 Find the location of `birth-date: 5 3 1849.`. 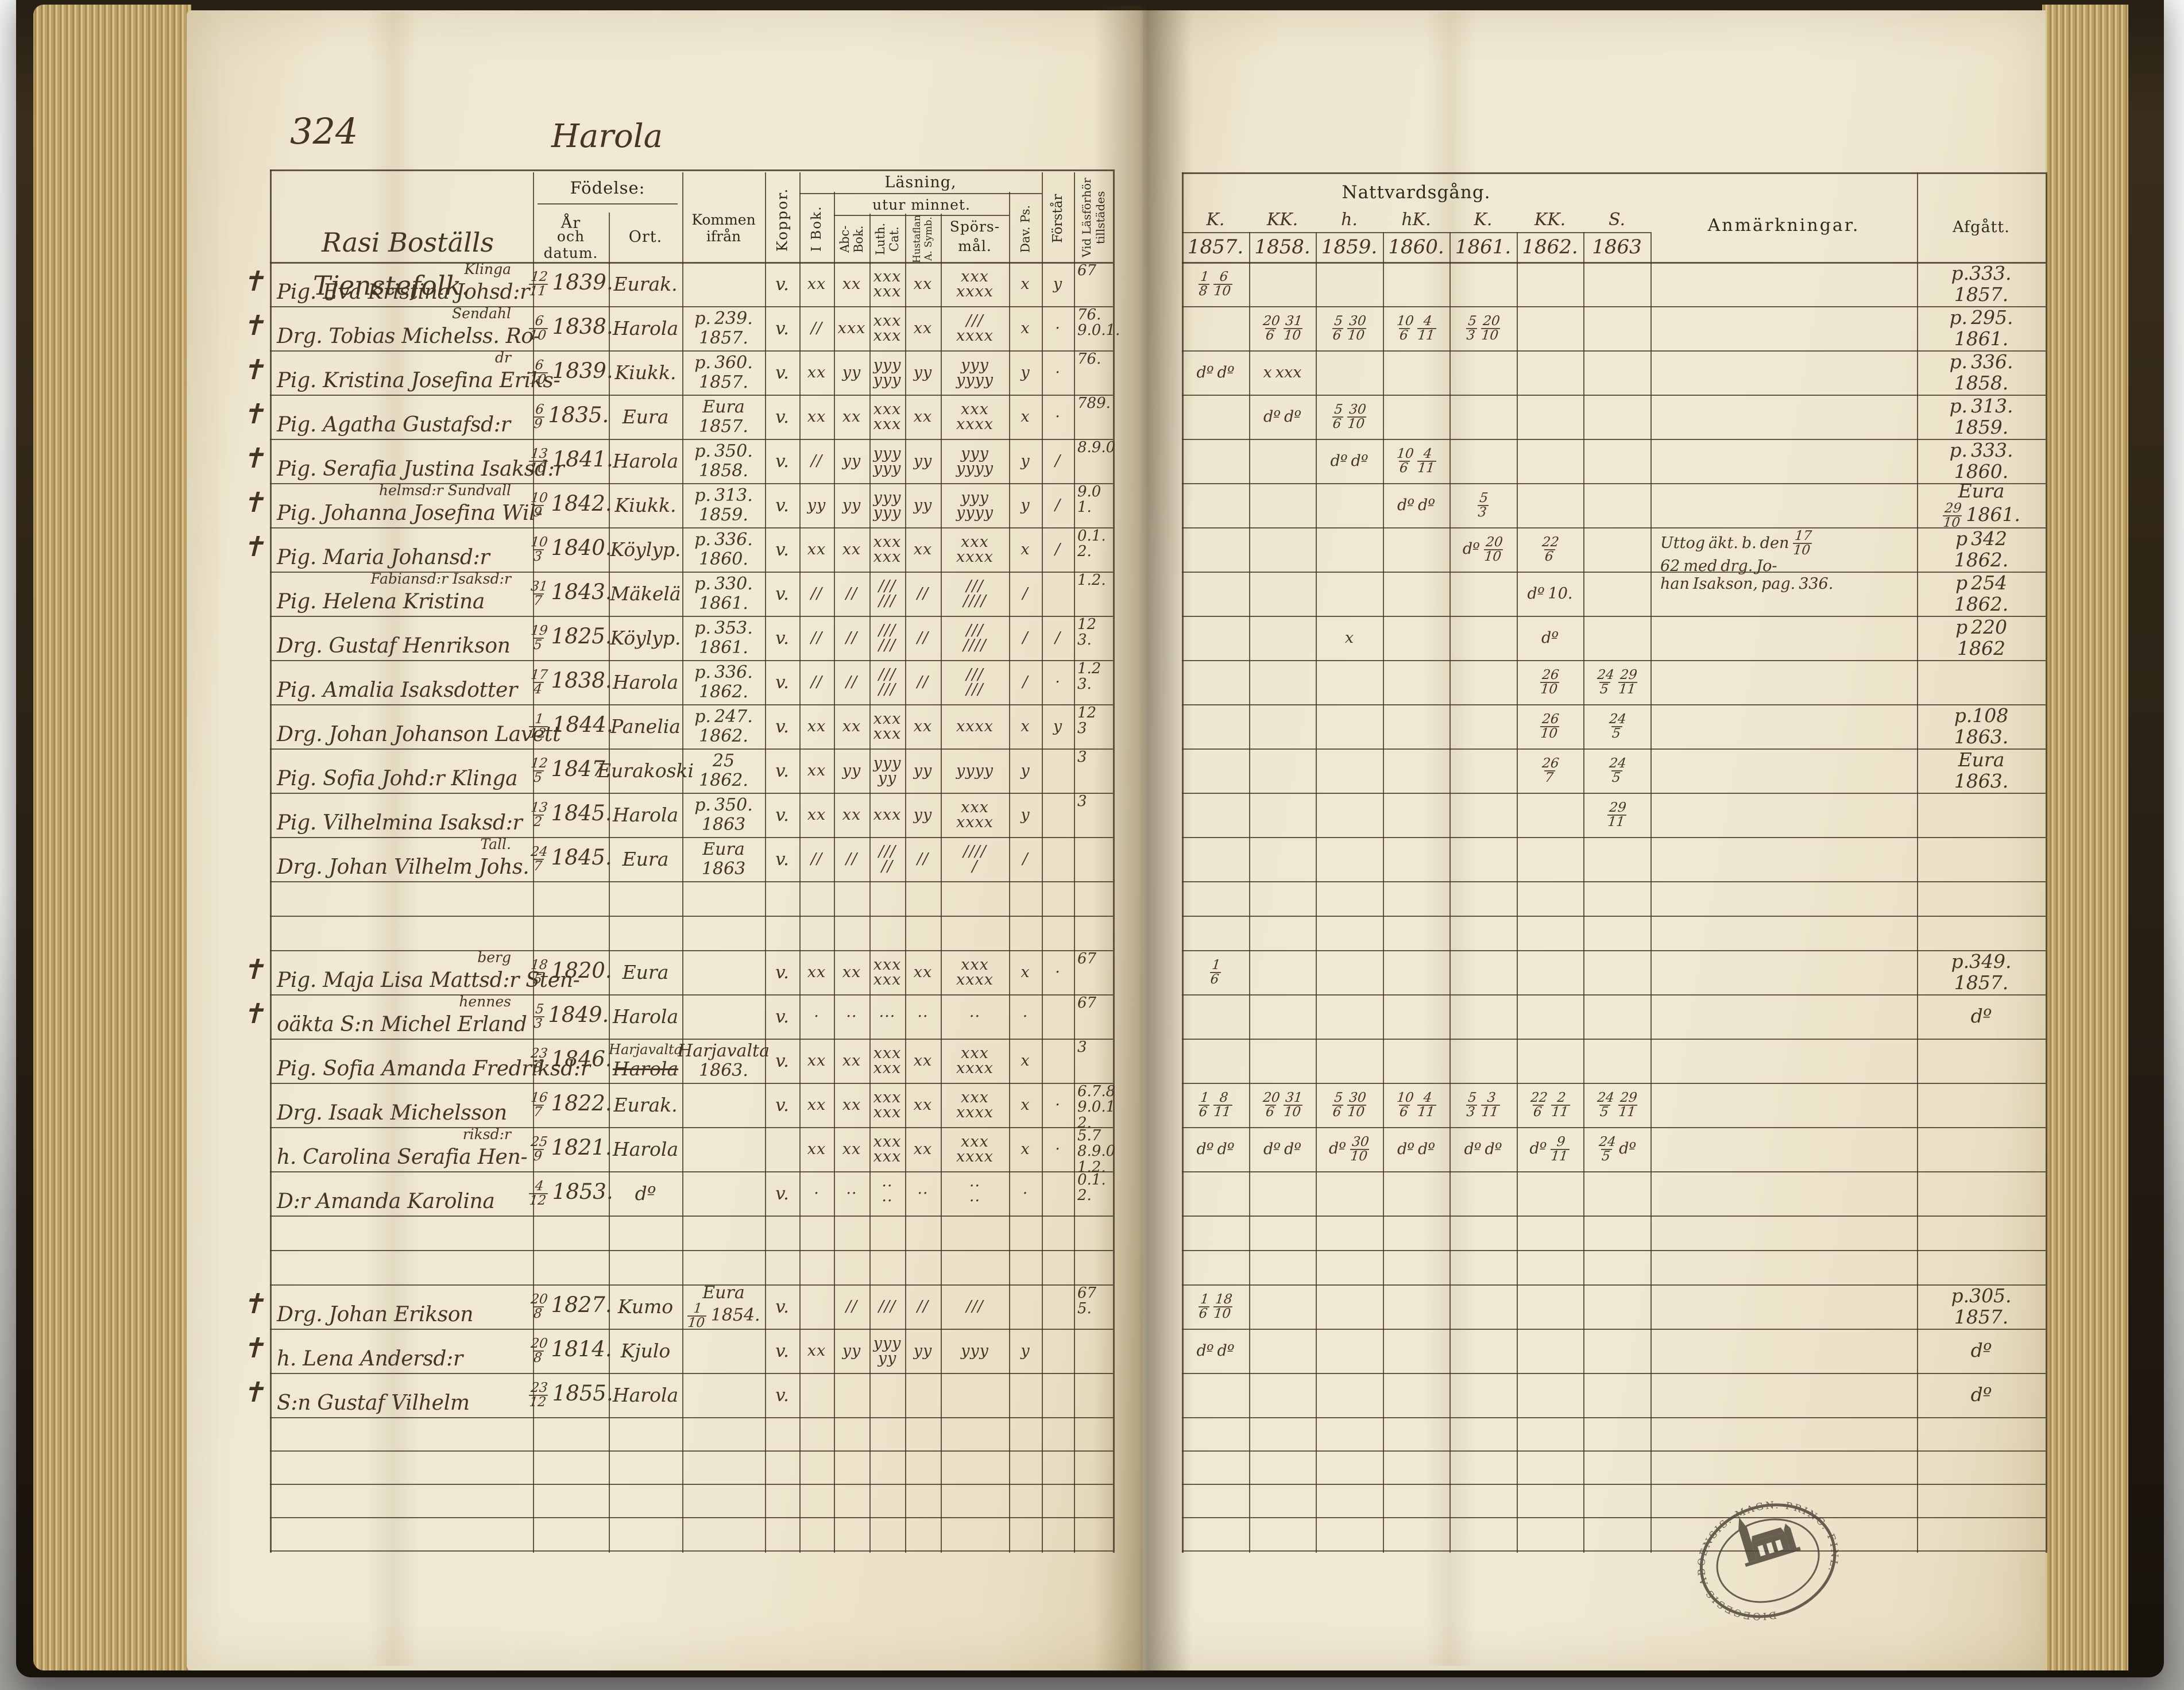

birth-date: 5 3 1849. is located at coordinates (571, 1016).